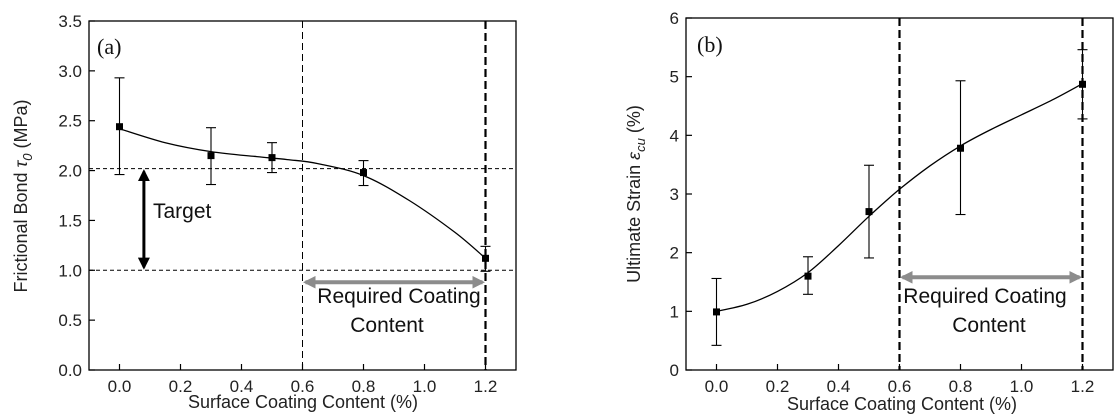 The width and height of the screenshot is (1117, 418). Describe the element at coordinates (984, 296) in the screenshot. I see `annotation-b-line1: Required Coating` at that location.